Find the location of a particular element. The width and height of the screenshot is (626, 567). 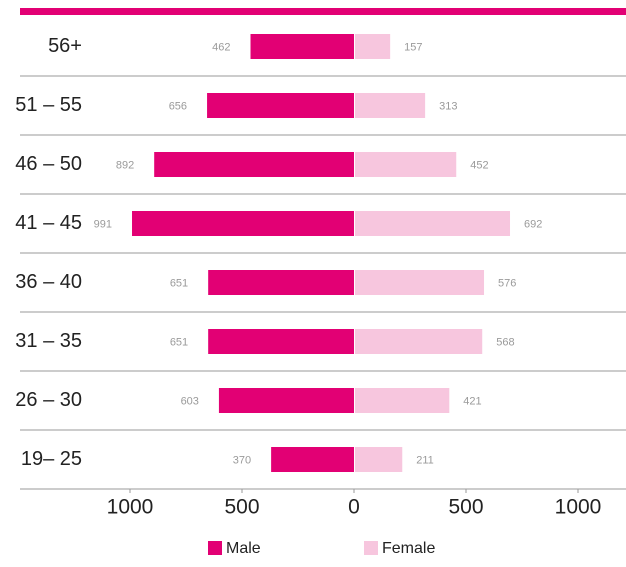

category-label: 46 – 50 is located at coordinates (48, 164).